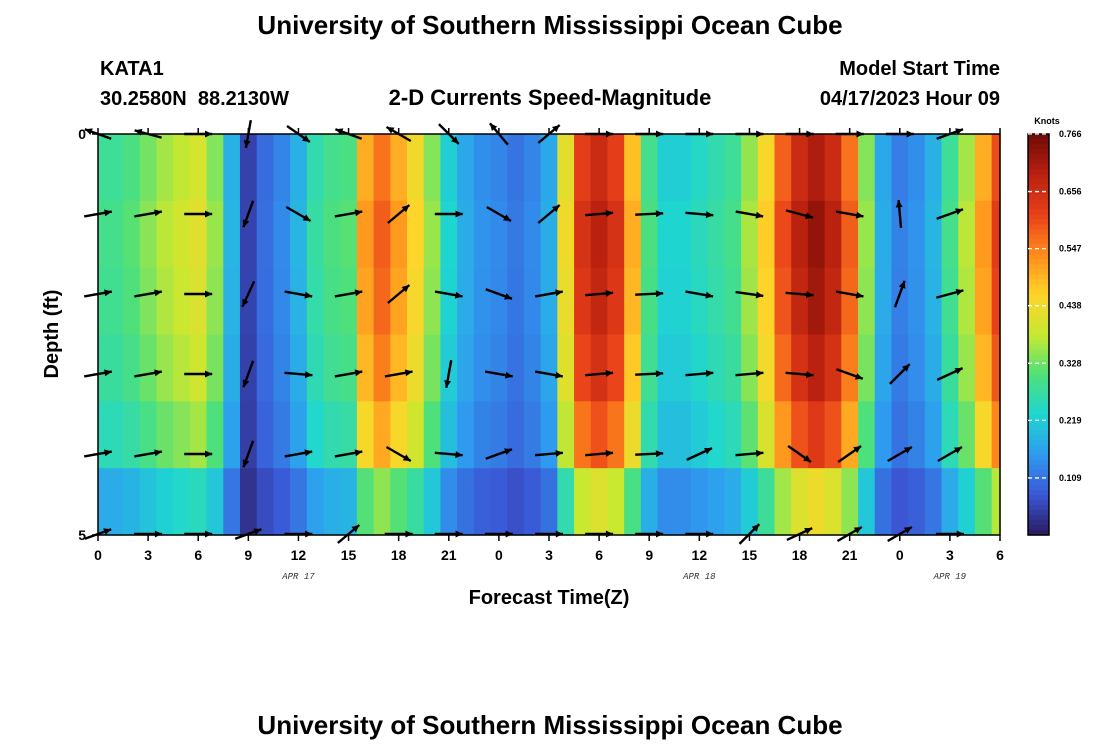  What do you see at coordinates (550, 97) in the screenshot?
I see `plot-title: 2-D Currents Speed-Magnitude` at bounding box center [550, 97].